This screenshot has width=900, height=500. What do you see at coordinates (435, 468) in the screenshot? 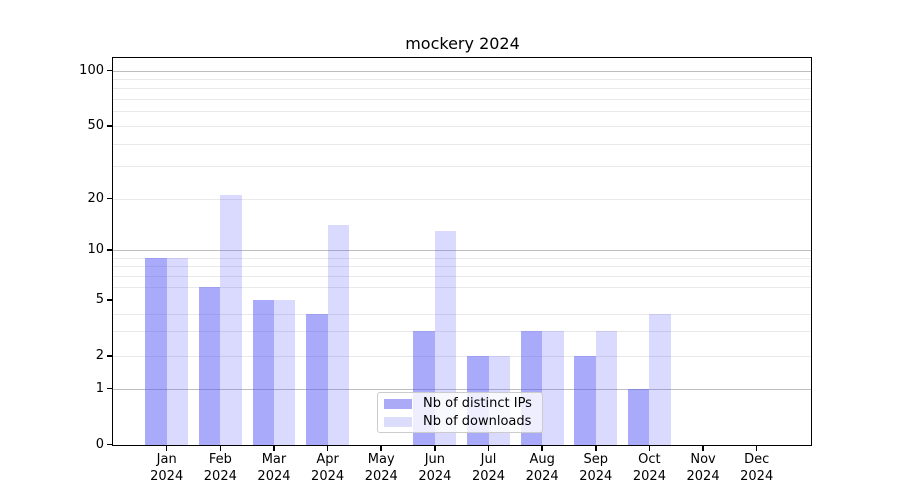
I see `x-axis-tick-label: Jun 2024` at bounding box center [435, 468].